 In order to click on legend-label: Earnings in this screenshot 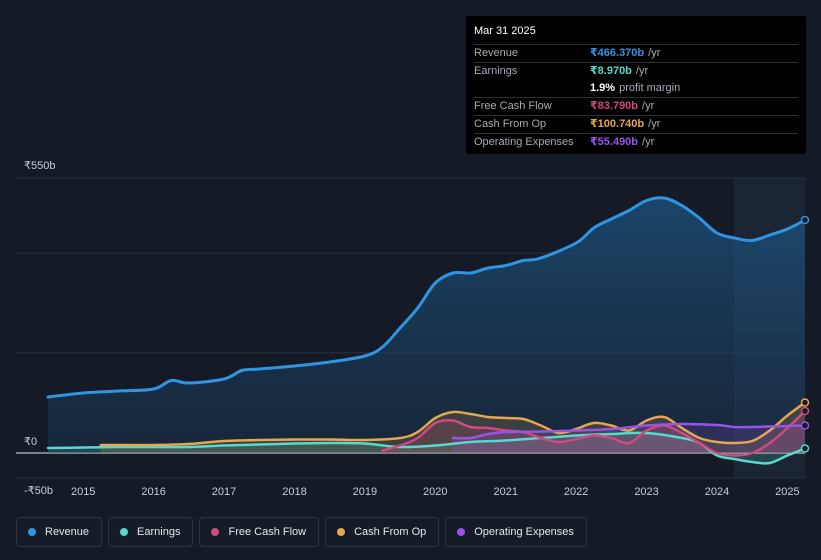, I will do `click(159, 532)`.